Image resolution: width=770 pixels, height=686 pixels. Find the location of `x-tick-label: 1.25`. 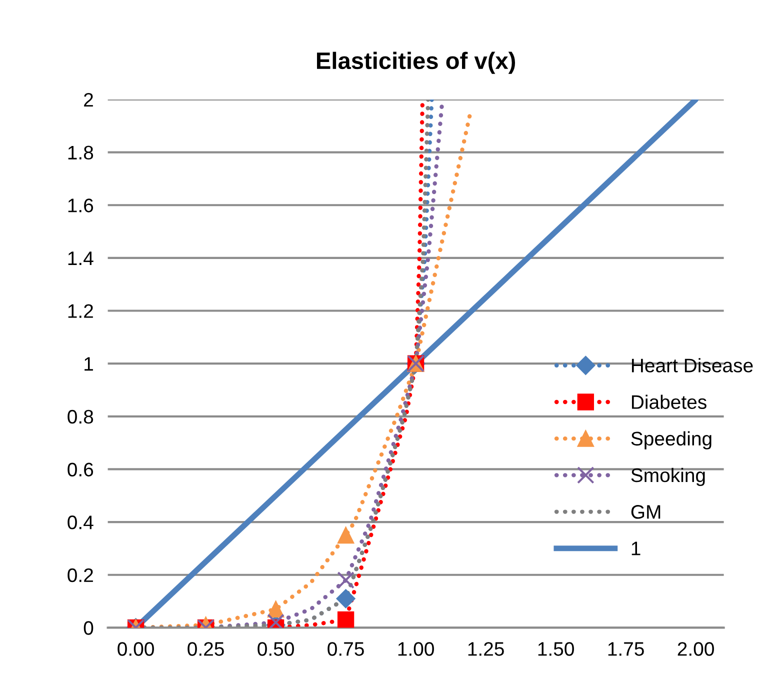

x-tick-label: 1.25 is located at coordinates (486, 649).